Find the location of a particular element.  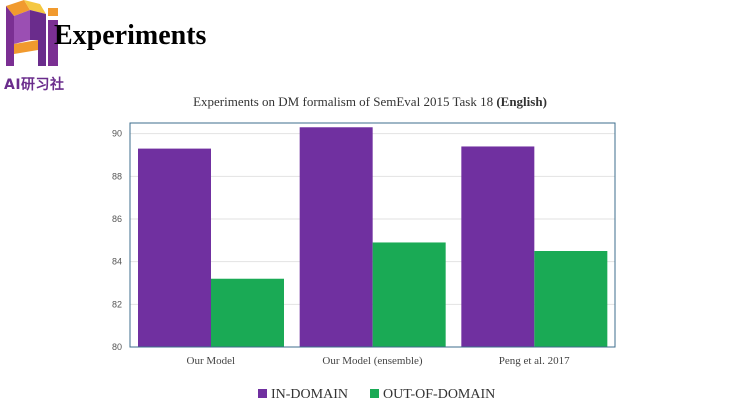

y-tick-label: 88 is located at coordinates (117, 176).